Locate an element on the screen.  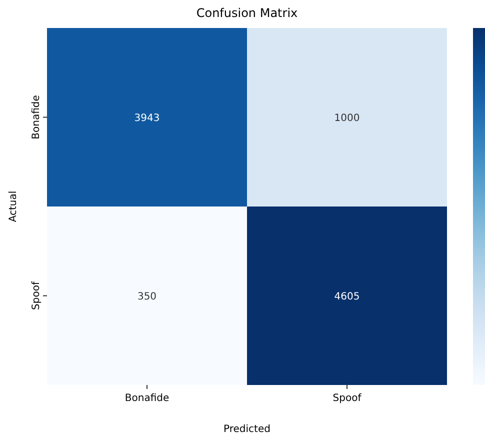
data-label: 1000 is located at coordinates (347, 118).